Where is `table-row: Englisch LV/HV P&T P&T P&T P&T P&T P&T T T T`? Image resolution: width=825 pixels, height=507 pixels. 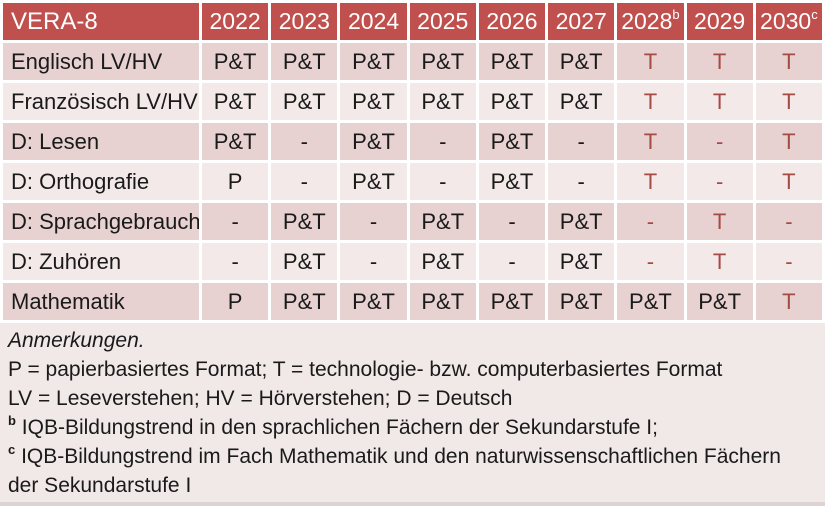
table-row: Englisch LV/HV P&T P&T P&T P&T P&T P&T T T T is located at coordinates (412, 61).